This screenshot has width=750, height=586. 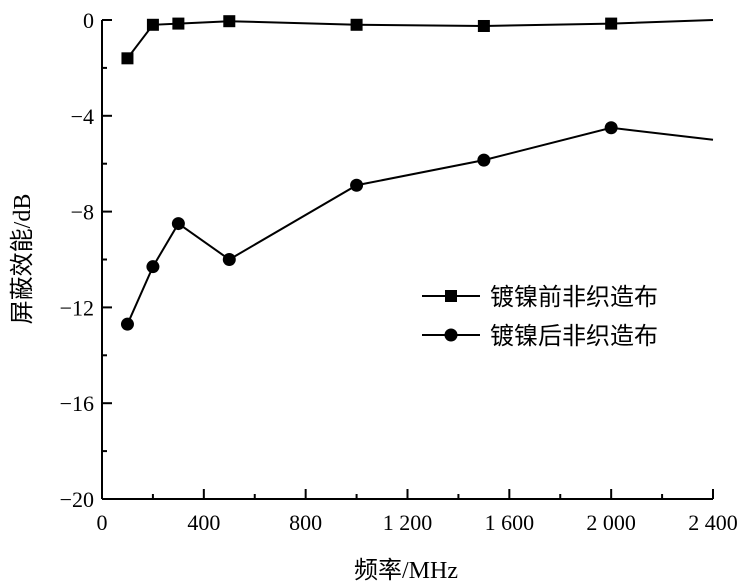 What do you see at coordinates (408, 522) in the screenshot?
I see `x-tick-label: 1 200` at bounding box center [408, 522].